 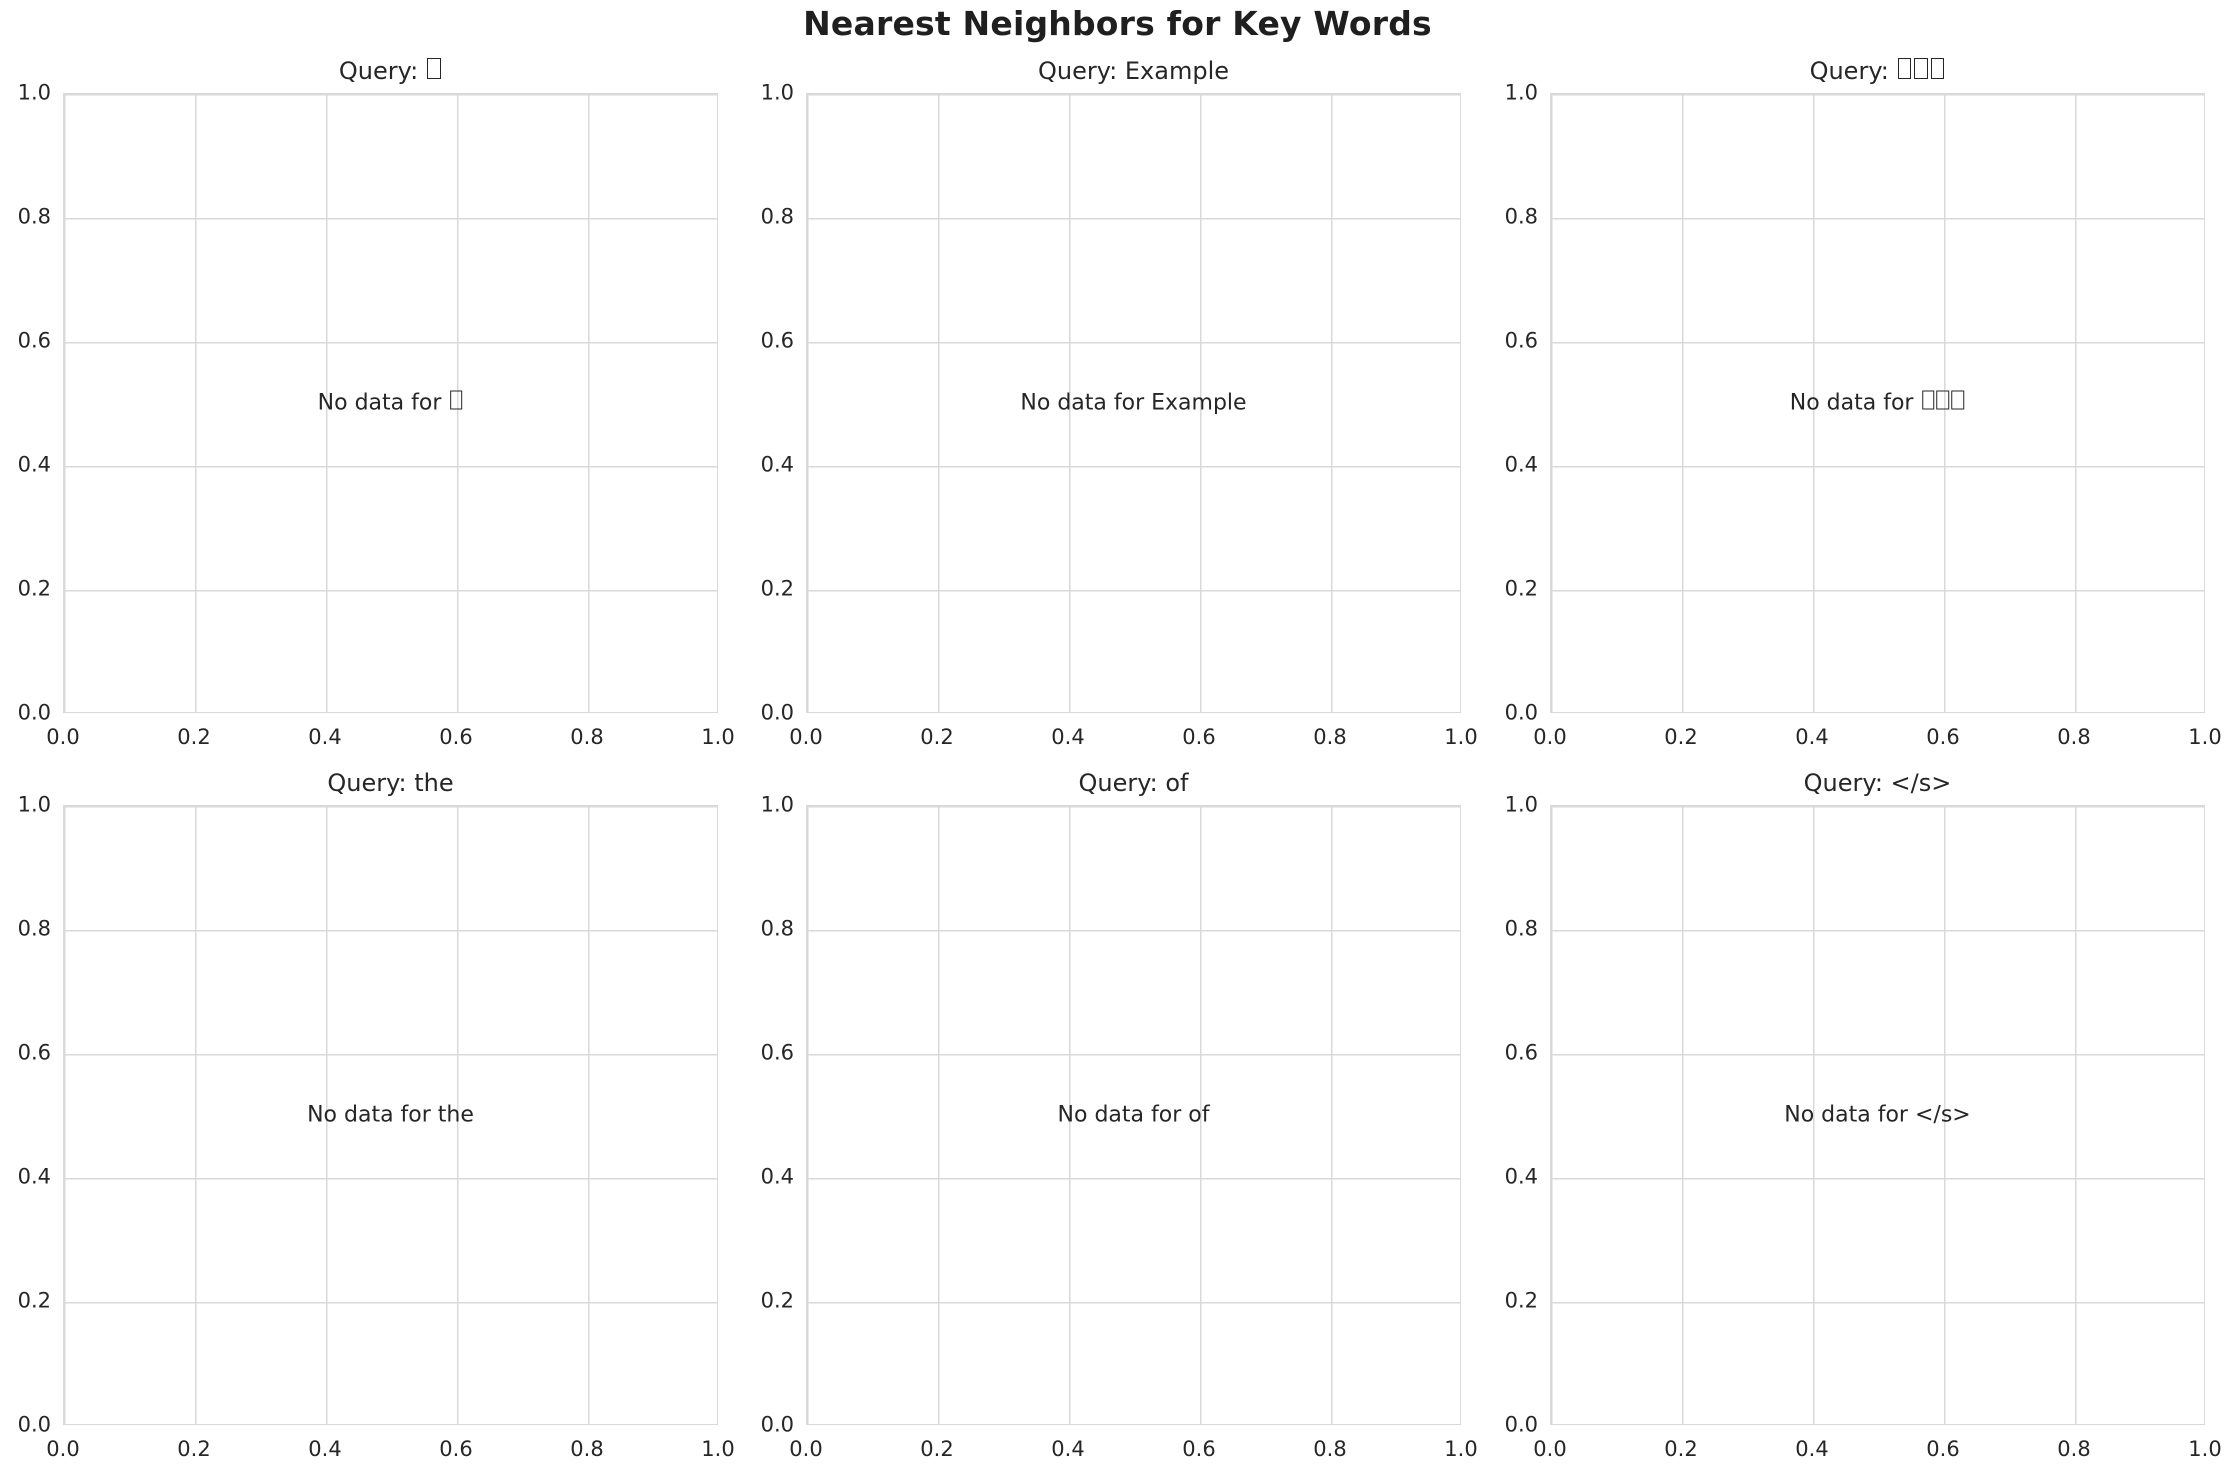 I want to click on subplot-title: Query:, so click(x=1877, y=71).